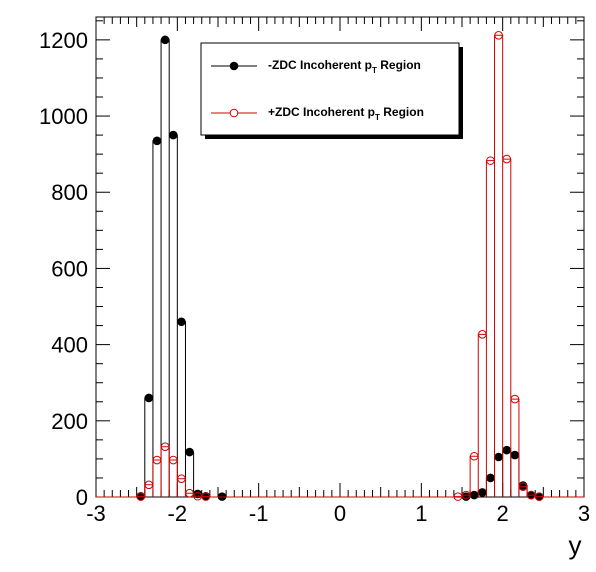  Describe the element at coordinates (234, 66) in the screenshot. I see `legend-marker-neg` at that location.